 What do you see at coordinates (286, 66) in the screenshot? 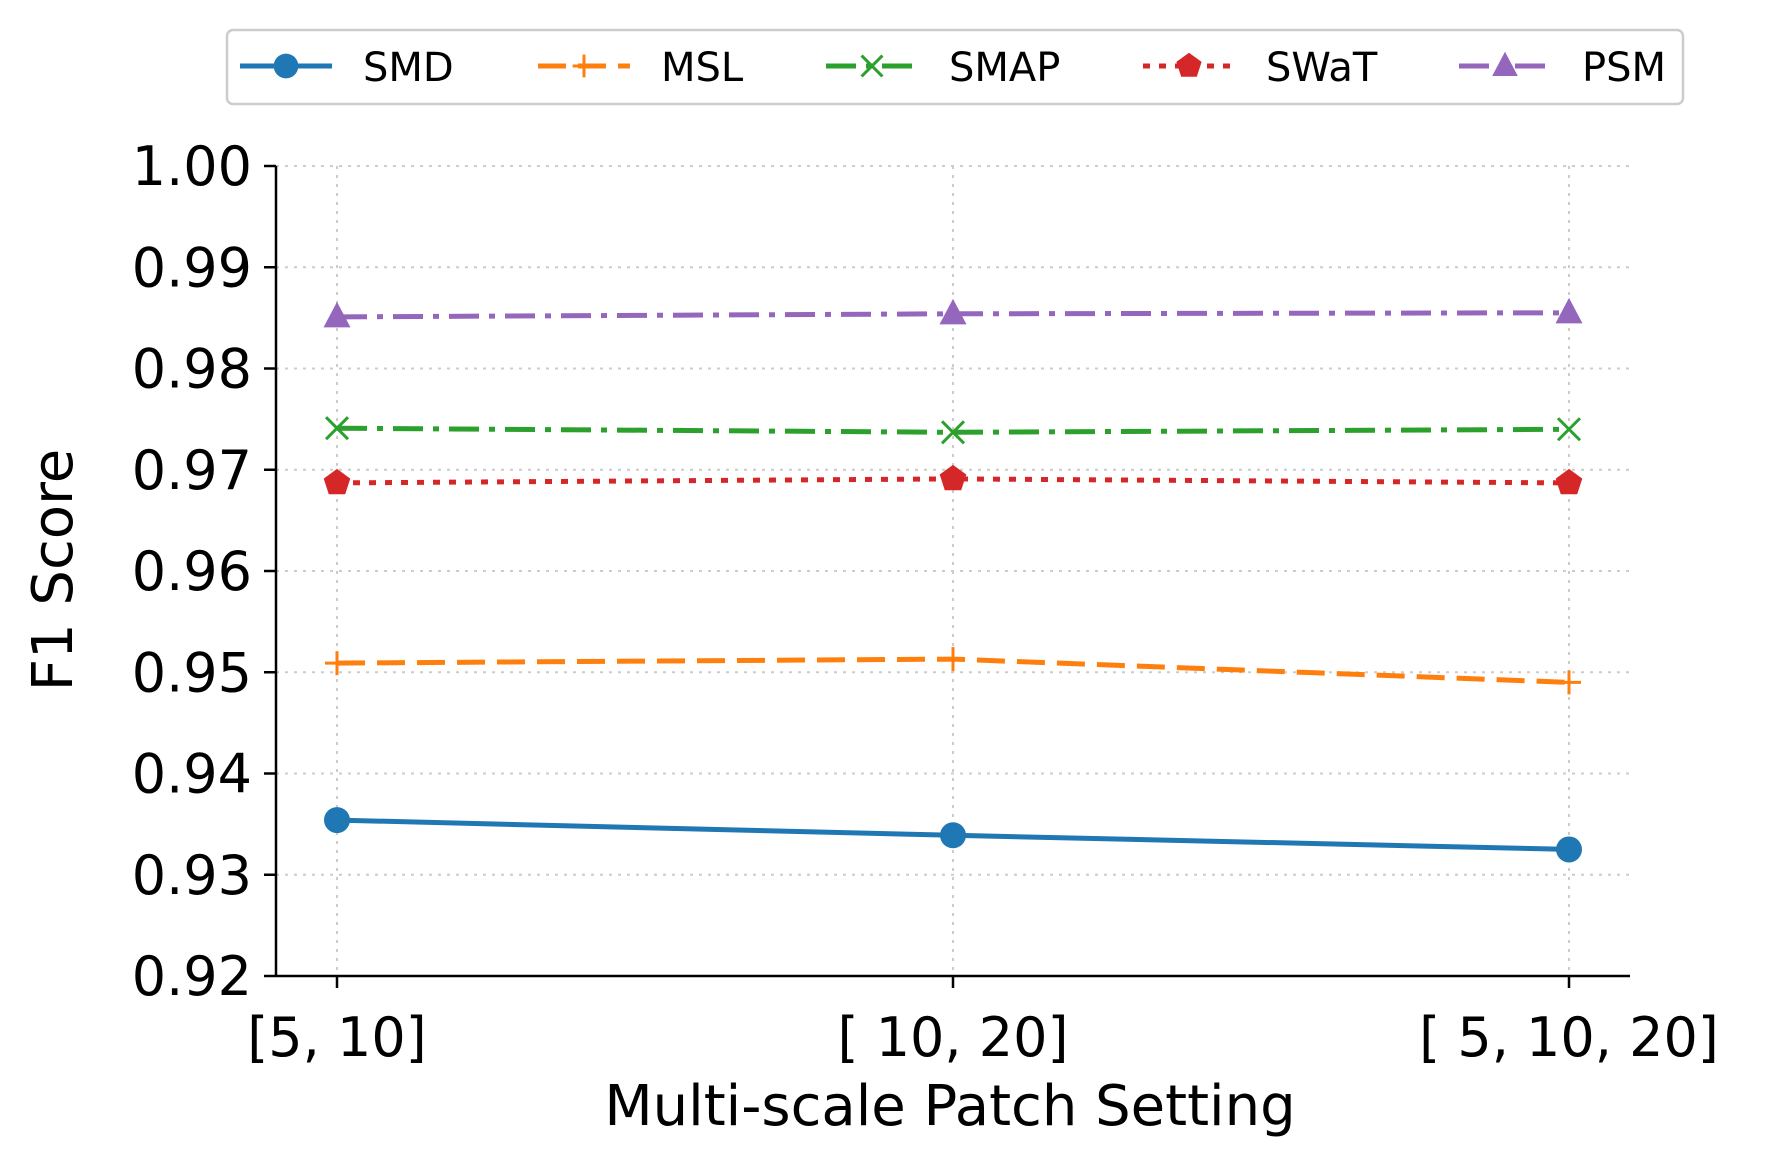
I see `legend-marker-smd` at bounding box center [286, 66].